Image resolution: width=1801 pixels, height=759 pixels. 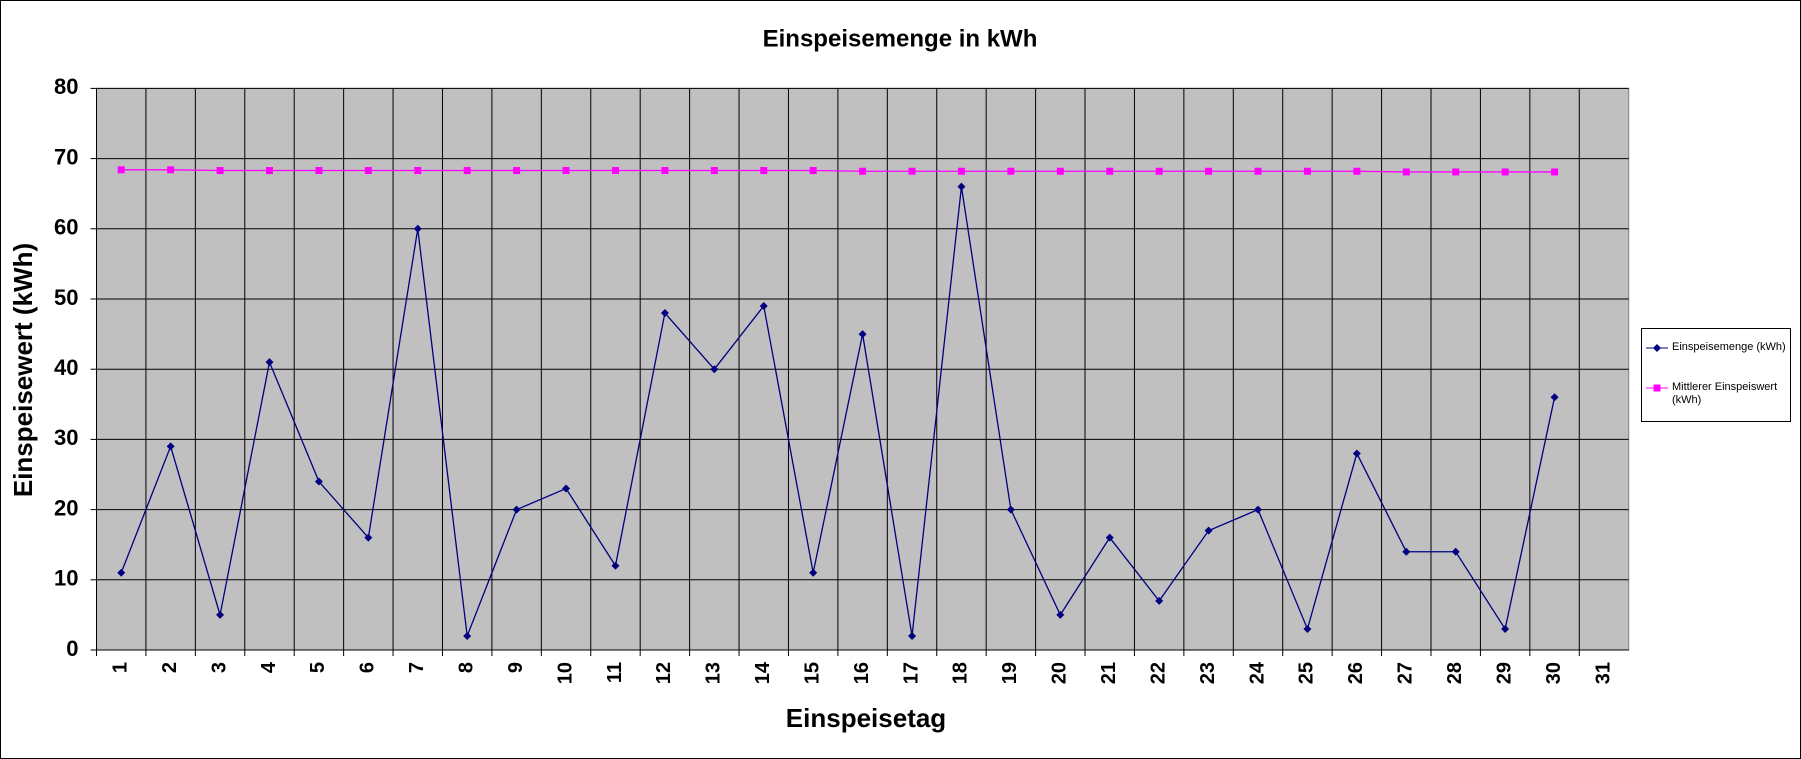 What do you see at coordinates (664, 673) in the screenshot?
I see `x-tick-label: 12` at bounding box center [664, 673].